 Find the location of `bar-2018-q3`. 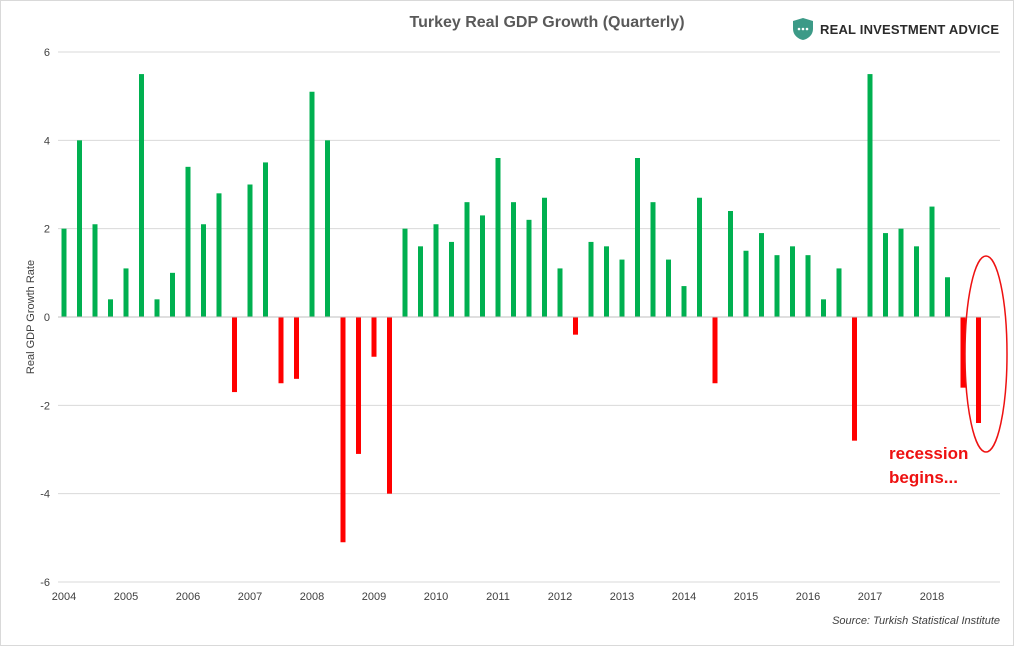

bar-2018-q3 is located at coordinates (963, 352).